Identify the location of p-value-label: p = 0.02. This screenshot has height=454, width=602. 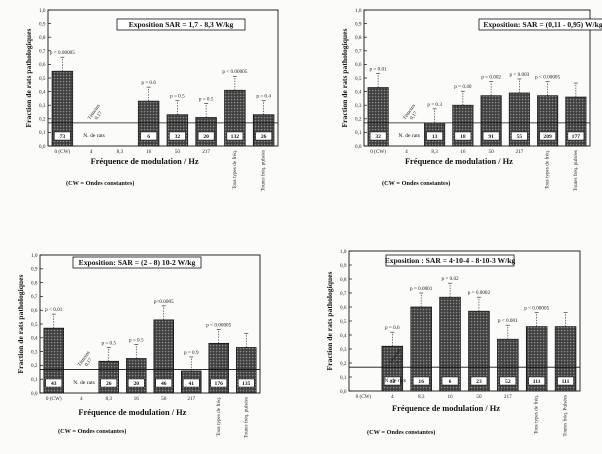
(450, 279).